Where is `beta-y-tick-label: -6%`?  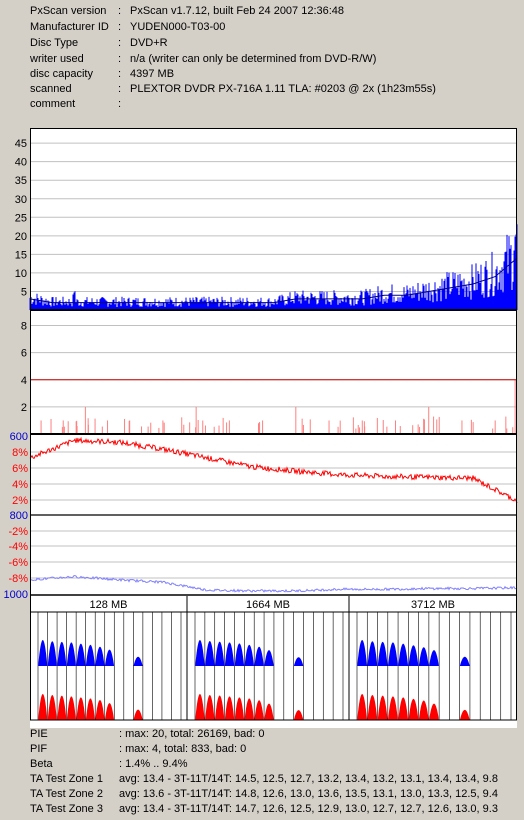 beta-y-tick-label: -6% is located at coordinates (18, 563).